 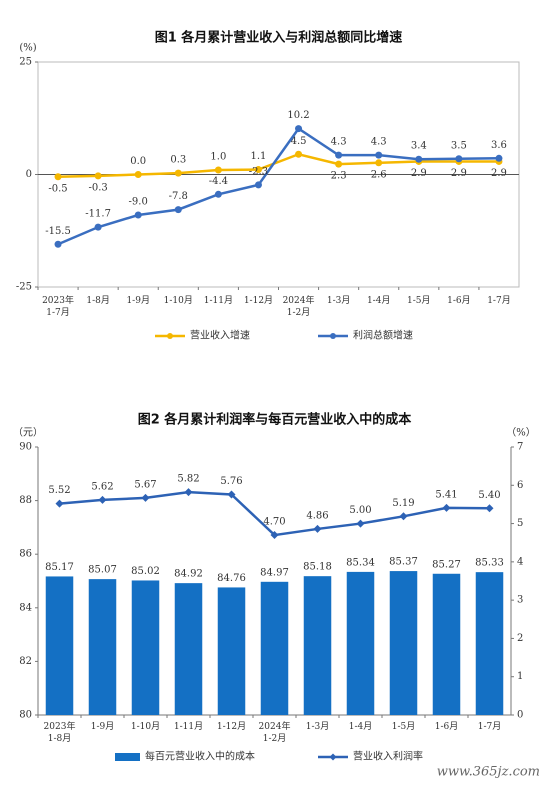 I want to click on value-label: 3.4, so click(x=419, y=146).